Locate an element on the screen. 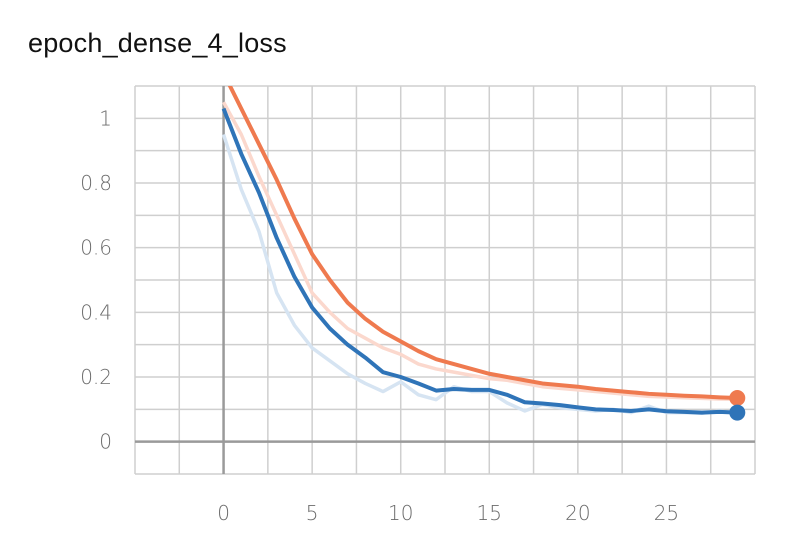  x-tick-label: 5 is located at coordinates (312, 513).